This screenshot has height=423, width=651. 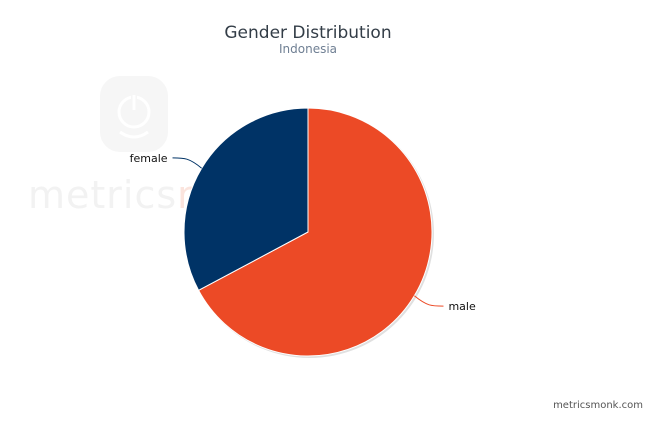 What do you see at coordinates (429, 301) in the screenshot?
I see `connector-male` at bounding box center [429, 301].